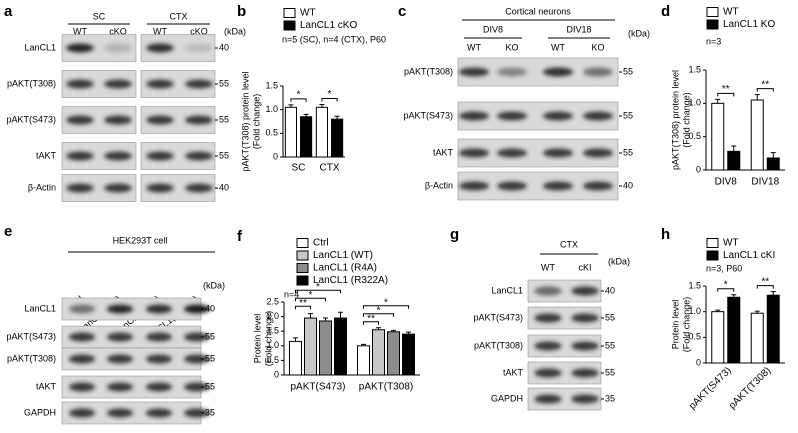  What do you see at coordinates (686, 120) in the screenshot?
I see `y-axis-title: (Fold change)` at bounding box center [686, 120].